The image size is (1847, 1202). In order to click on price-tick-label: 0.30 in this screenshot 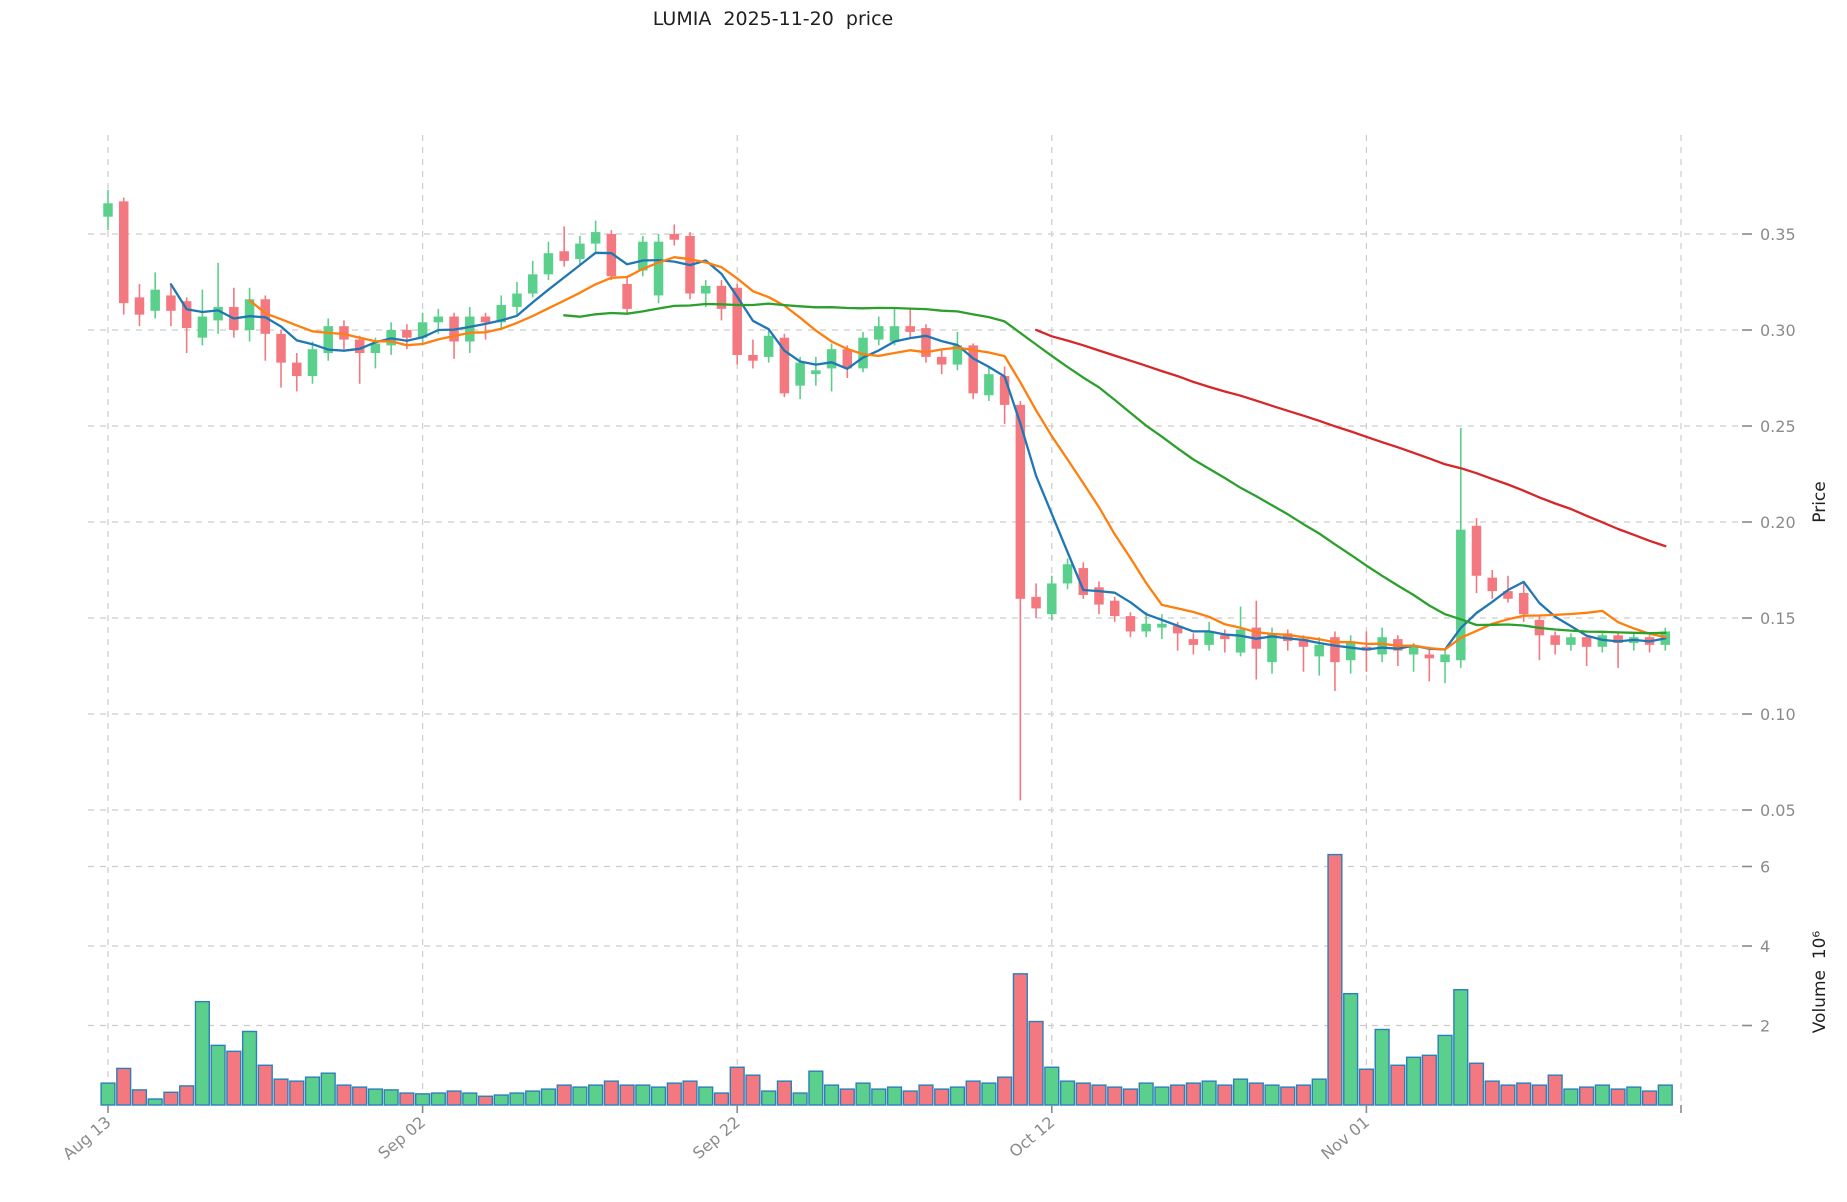, I will do `click(1778, 330)`.